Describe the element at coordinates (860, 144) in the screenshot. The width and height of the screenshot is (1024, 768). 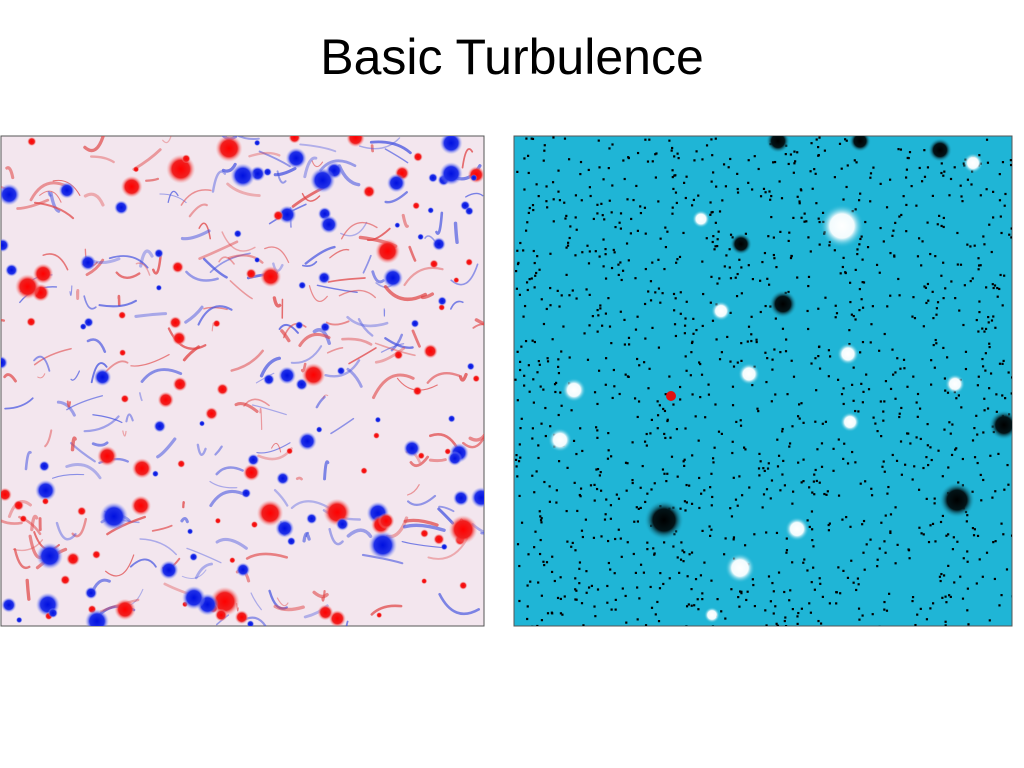
I see `vortex-dark` at that location.